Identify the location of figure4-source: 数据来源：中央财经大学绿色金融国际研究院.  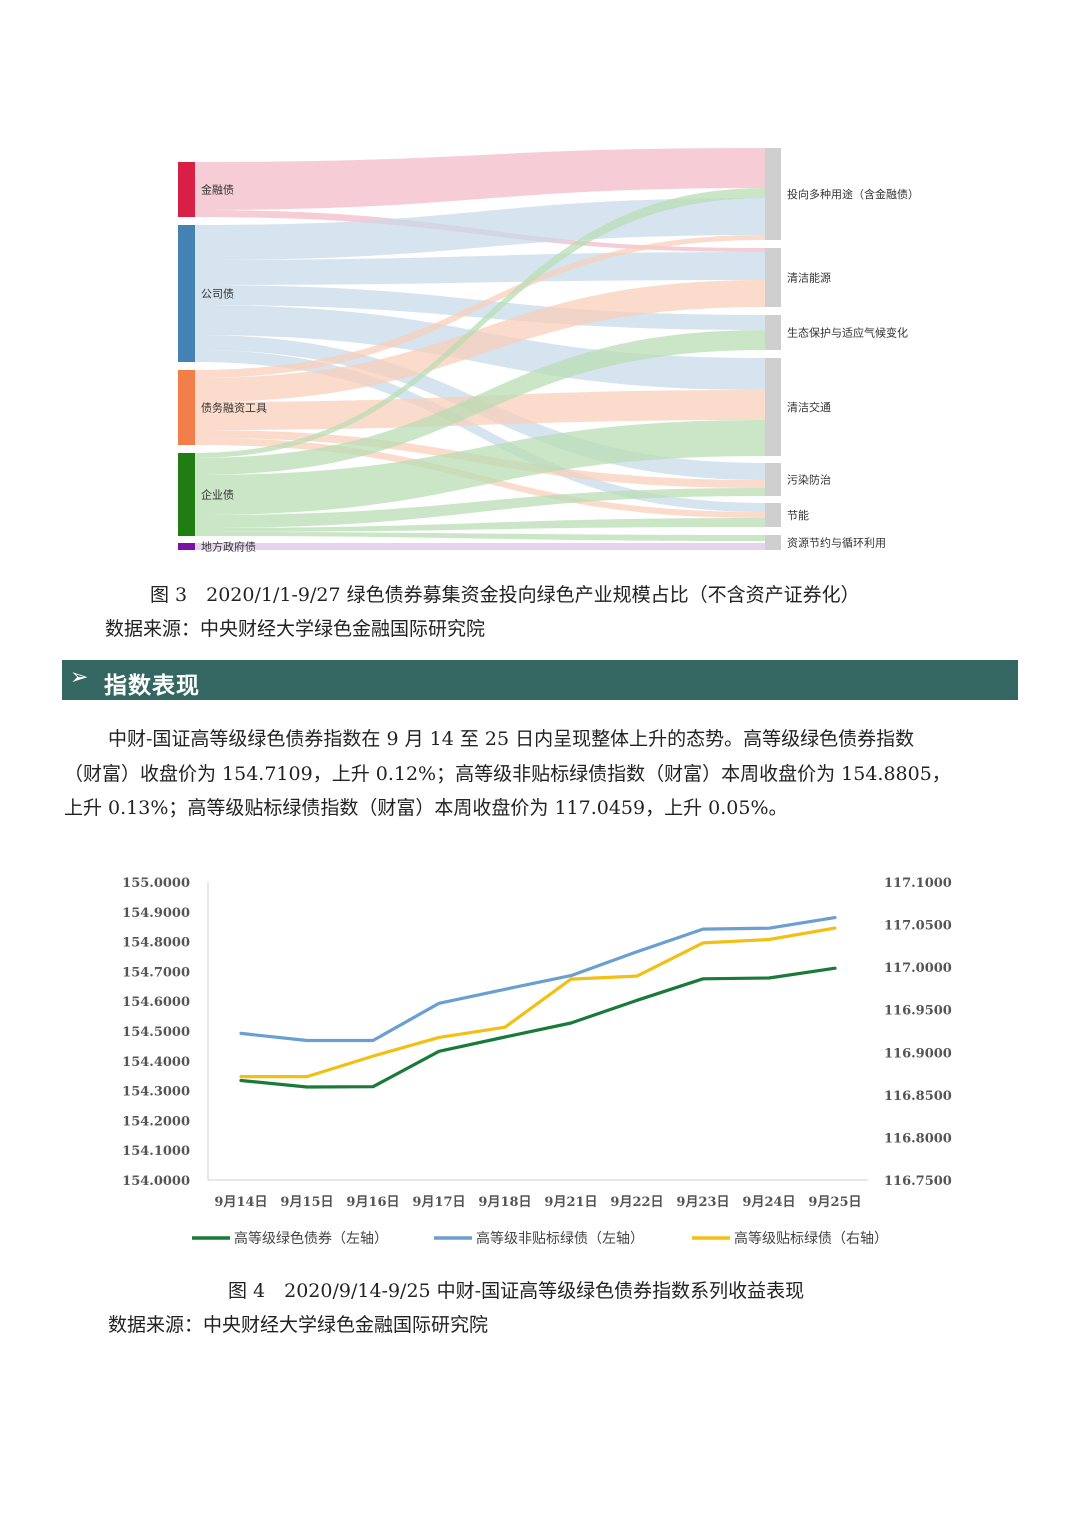
(298, 1325).